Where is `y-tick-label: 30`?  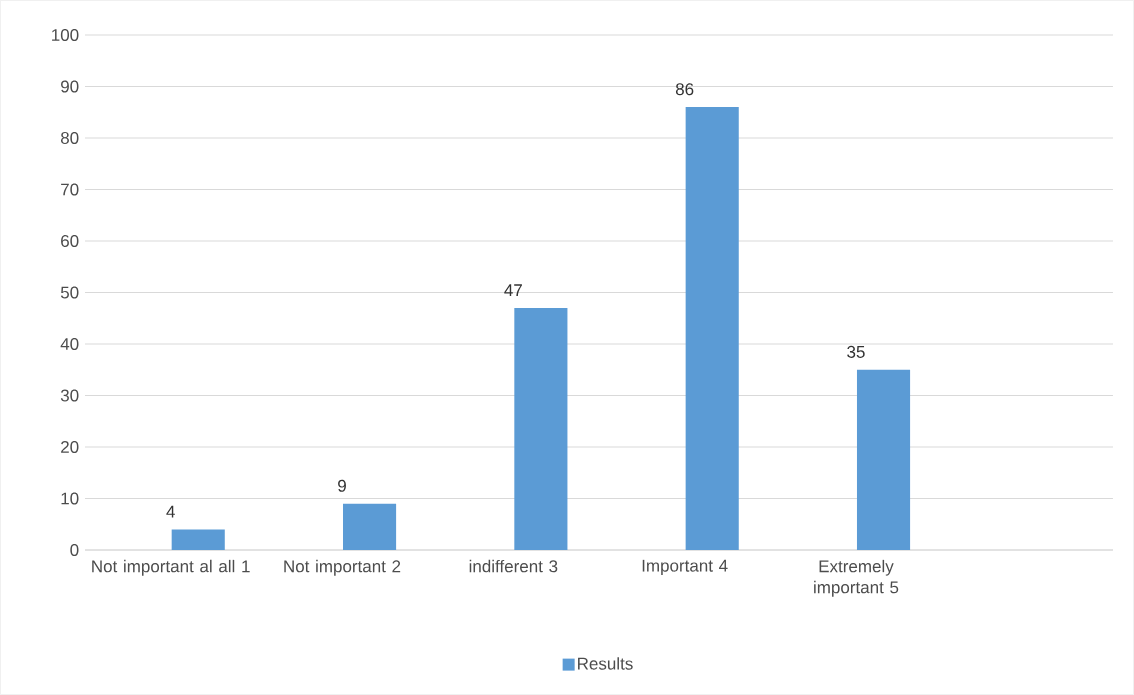
y-tick-label: 30 is located at coordinates (69, 395).